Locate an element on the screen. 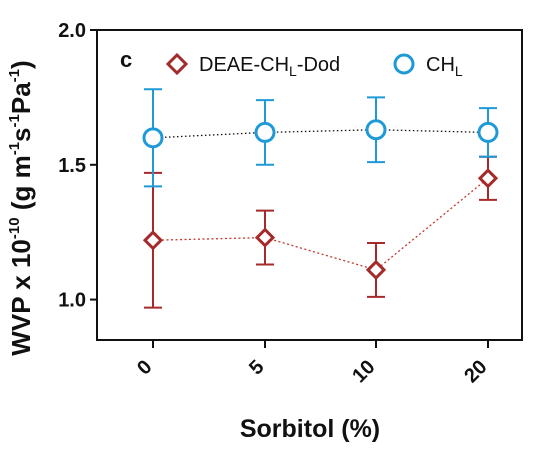 This screenshot has width=550, height=449. y-axis-title-unit-open: (g m is located at coordinates (21, 186).